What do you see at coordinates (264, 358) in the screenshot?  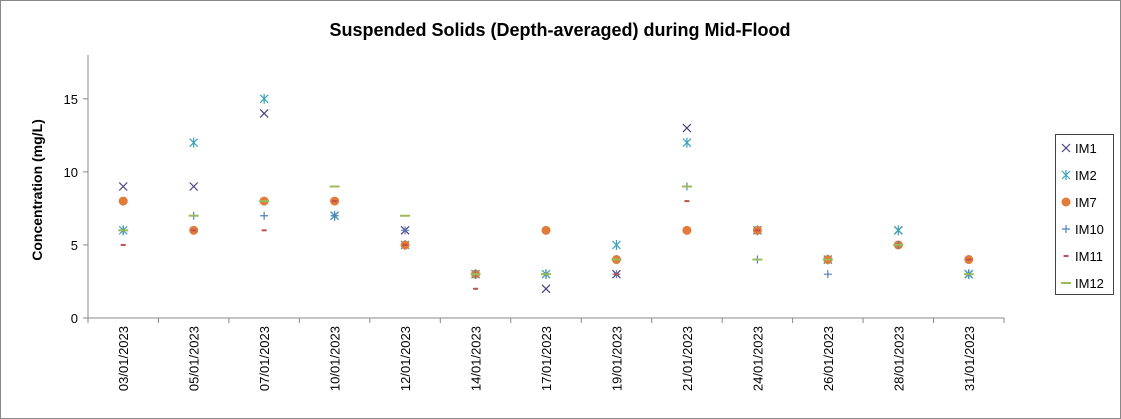 I see `x-tick-label: 07/01/2023` at bounding box center [264, 358].